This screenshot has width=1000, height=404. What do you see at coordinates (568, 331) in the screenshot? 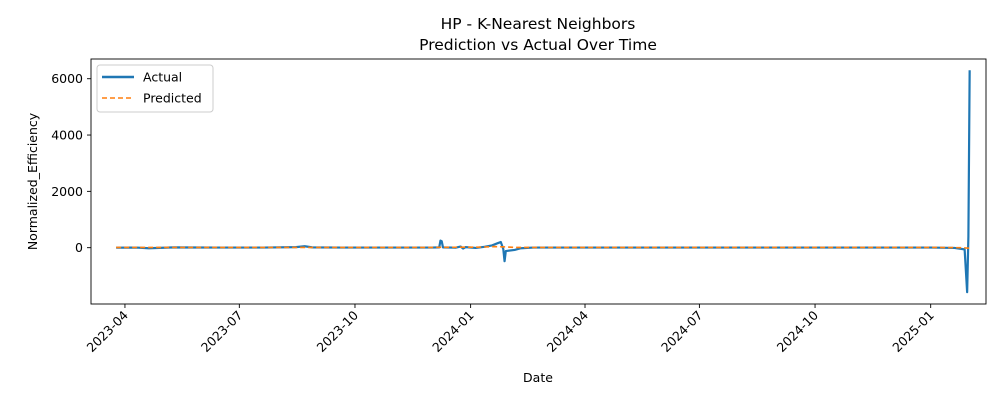
I see `x-tick-label: 2024-04` at bounding box center [568, 331].